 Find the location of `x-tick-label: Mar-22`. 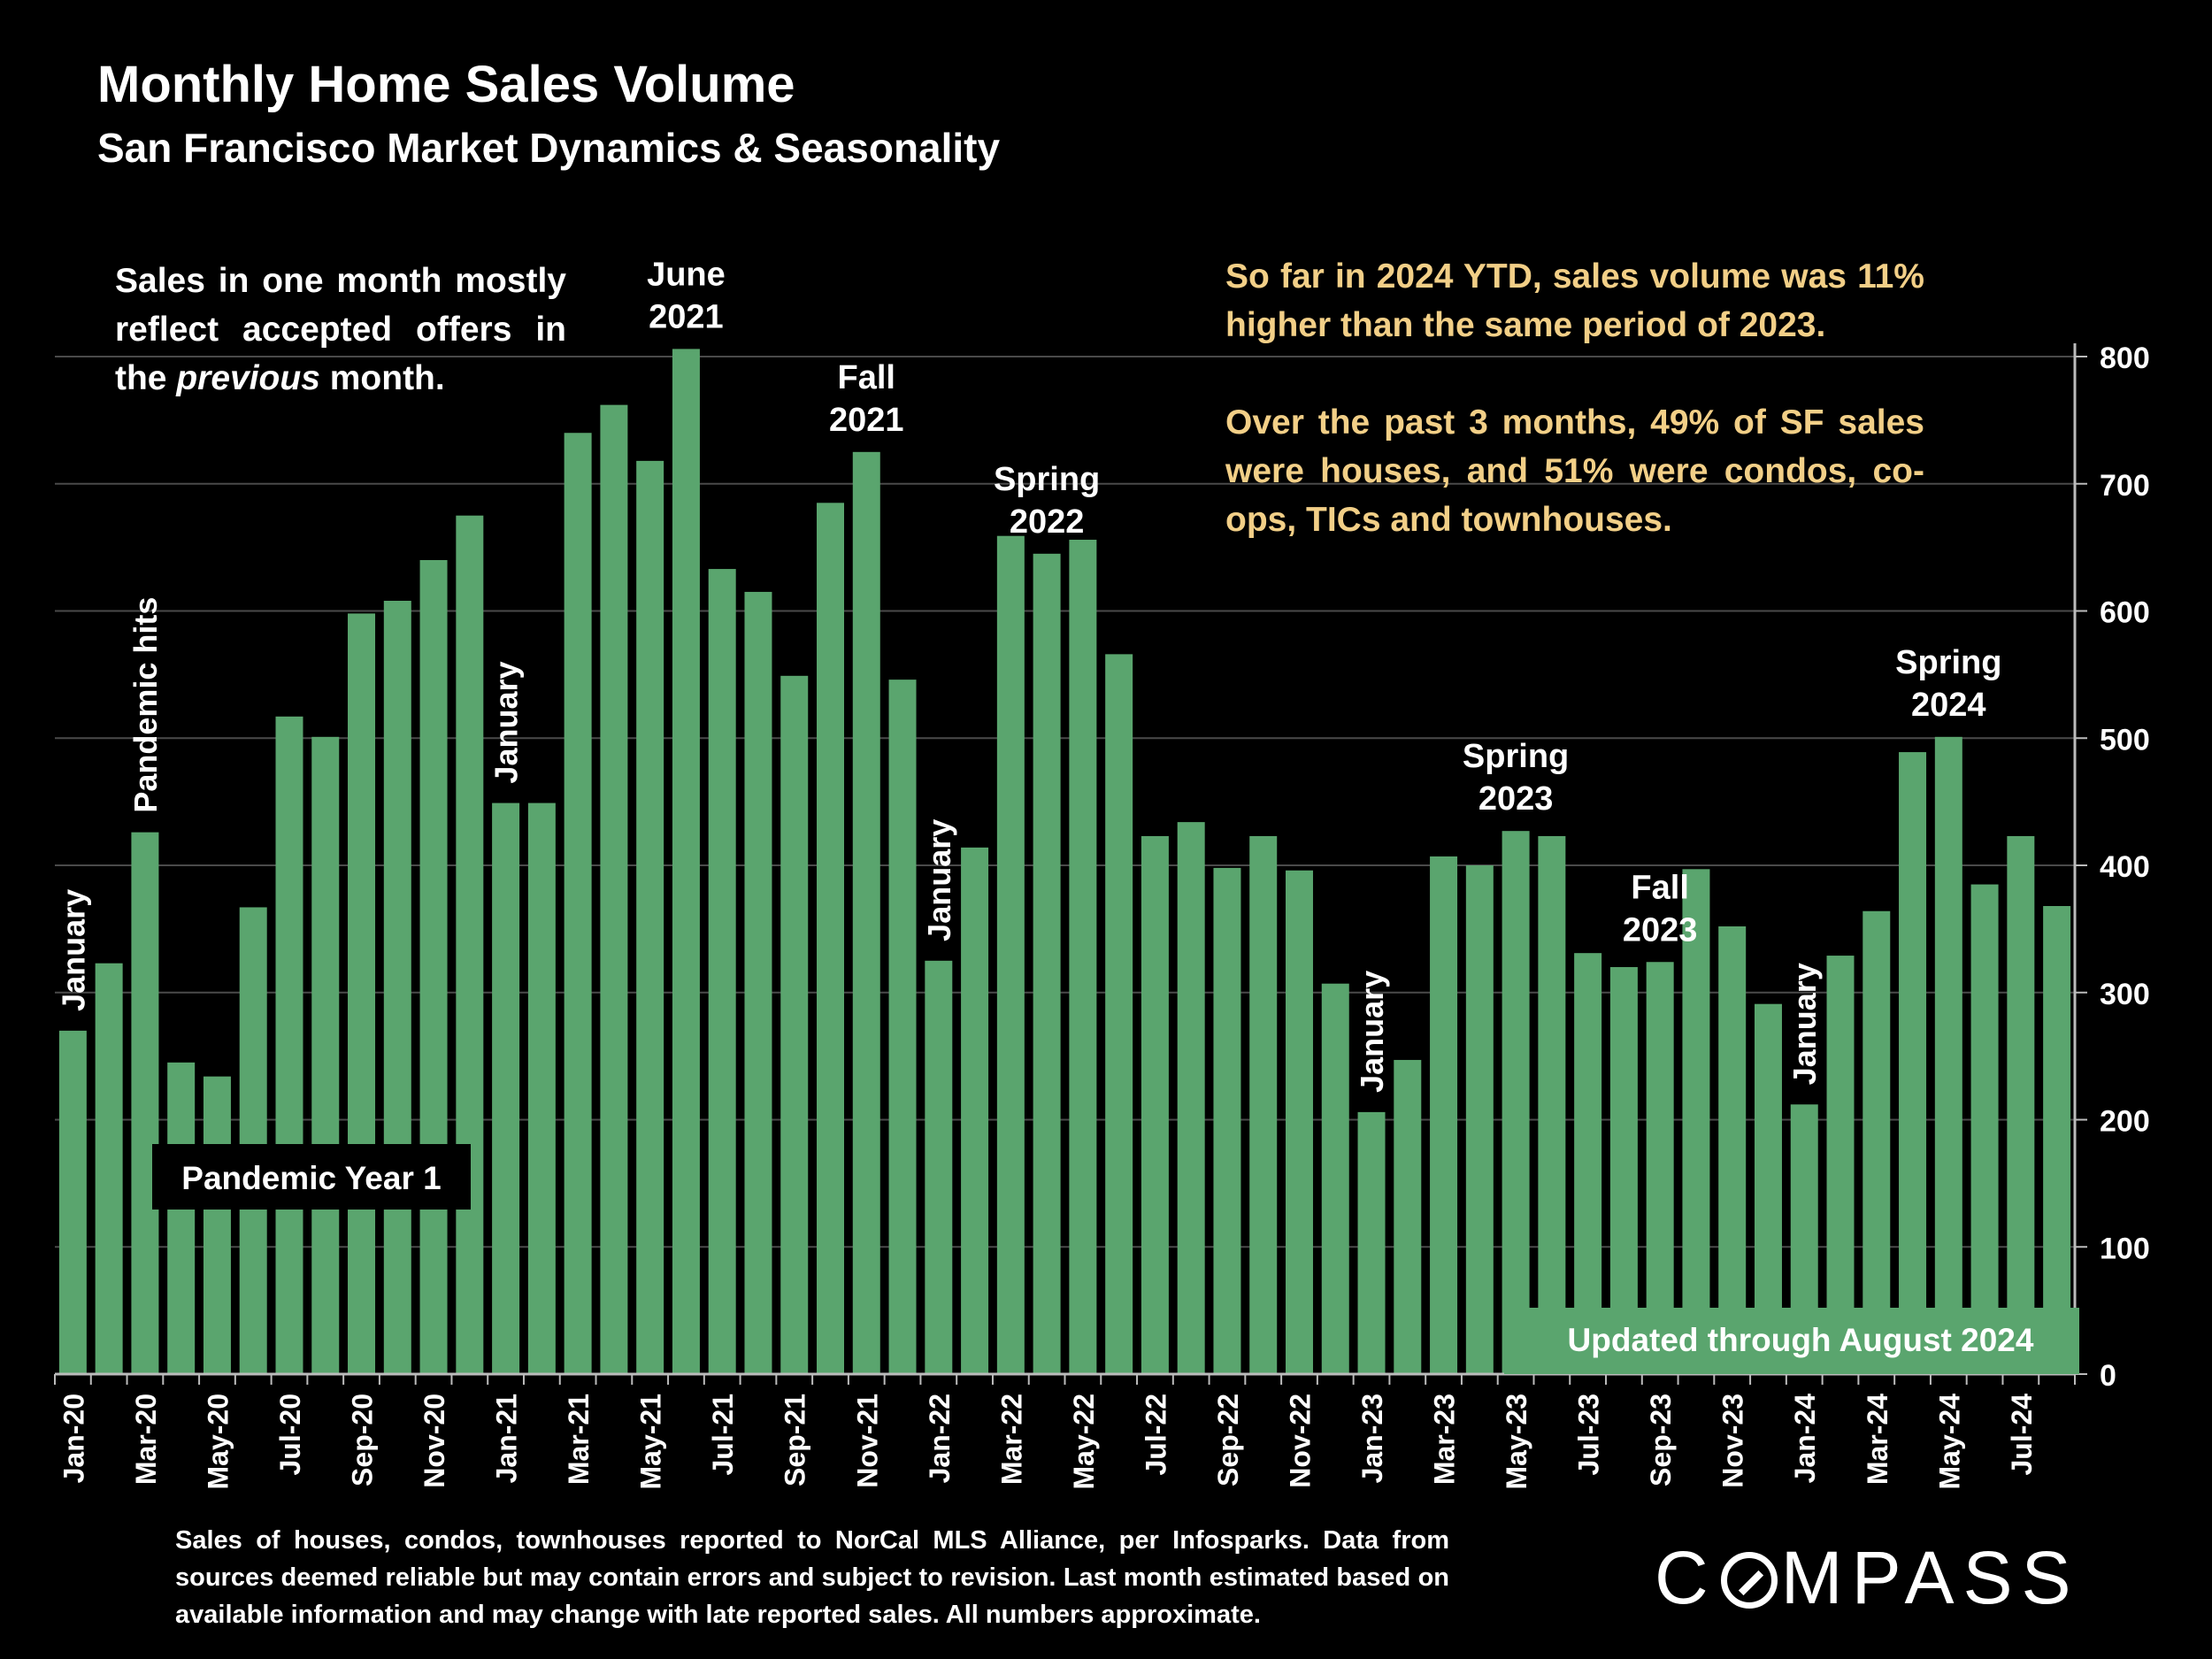

x-tick-label: Mar-22 is located at coordinates (1011, 1440).